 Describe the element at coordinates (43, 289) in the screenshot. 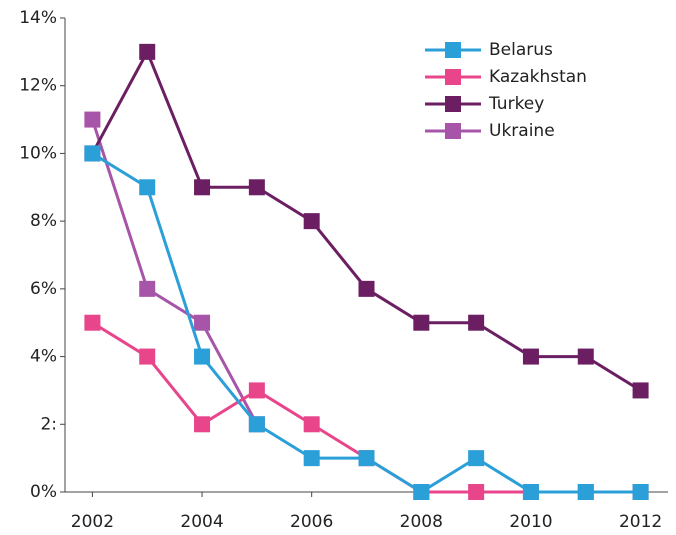

I see `y-tick-label: 6%` at that location.